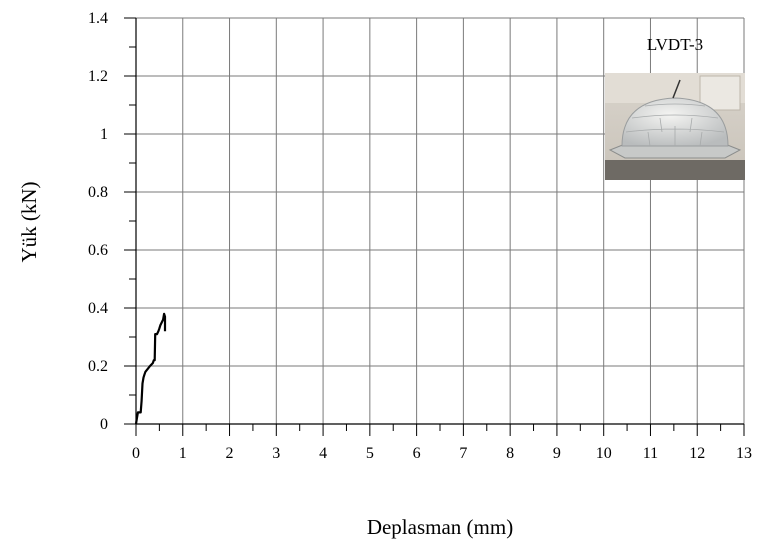  What do you see at coordinates (136, 453) in the screenshot?
I see `x-tick-label: 0` at bounding box center [136, 453].